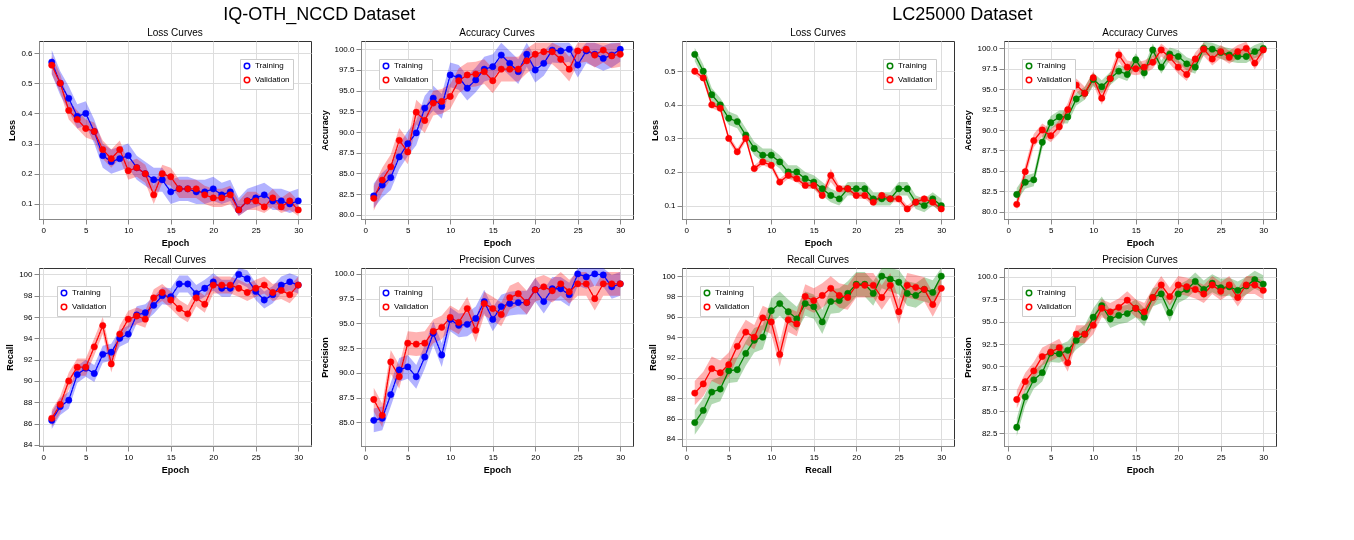 The image size is (1354, 540). Describe the element at coordinates (28, 381) in the screenshot. I see `y-tick-label: 90` at that location.